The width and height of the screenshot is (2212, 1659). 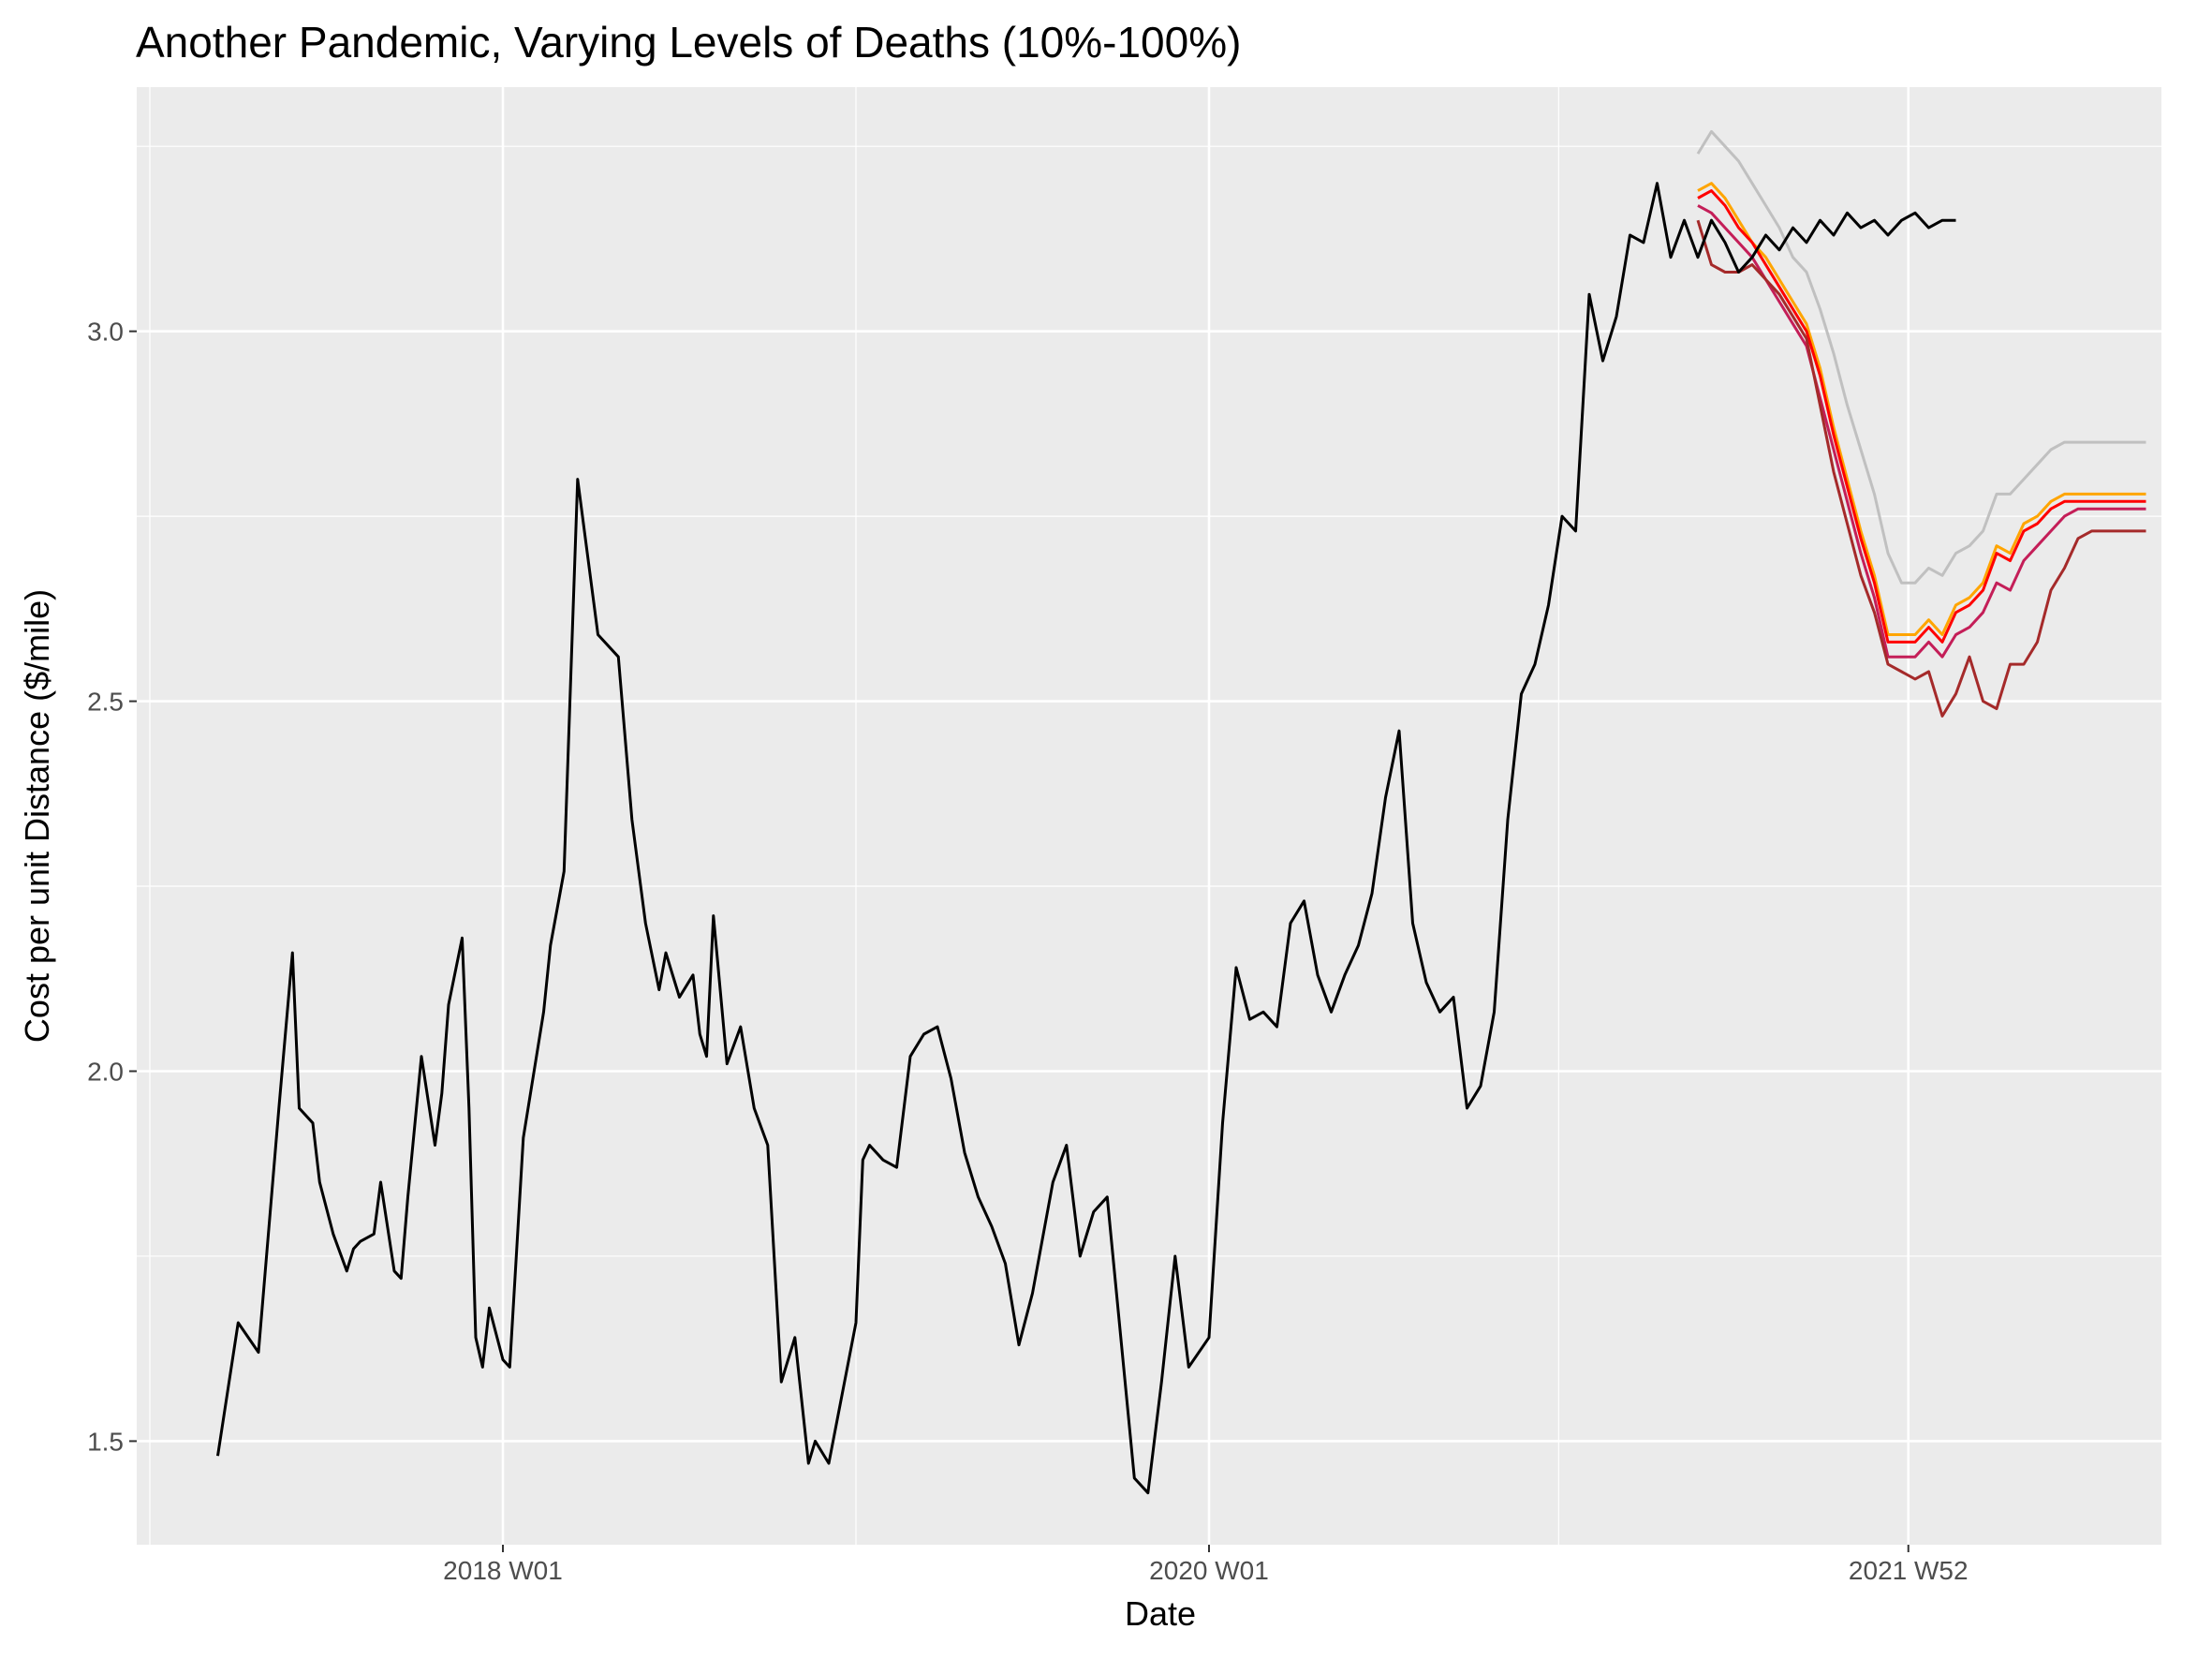 I want to click on x-axis: 2018 W01 2020 W01 2021 W52, so click(x=1206, y=1565).